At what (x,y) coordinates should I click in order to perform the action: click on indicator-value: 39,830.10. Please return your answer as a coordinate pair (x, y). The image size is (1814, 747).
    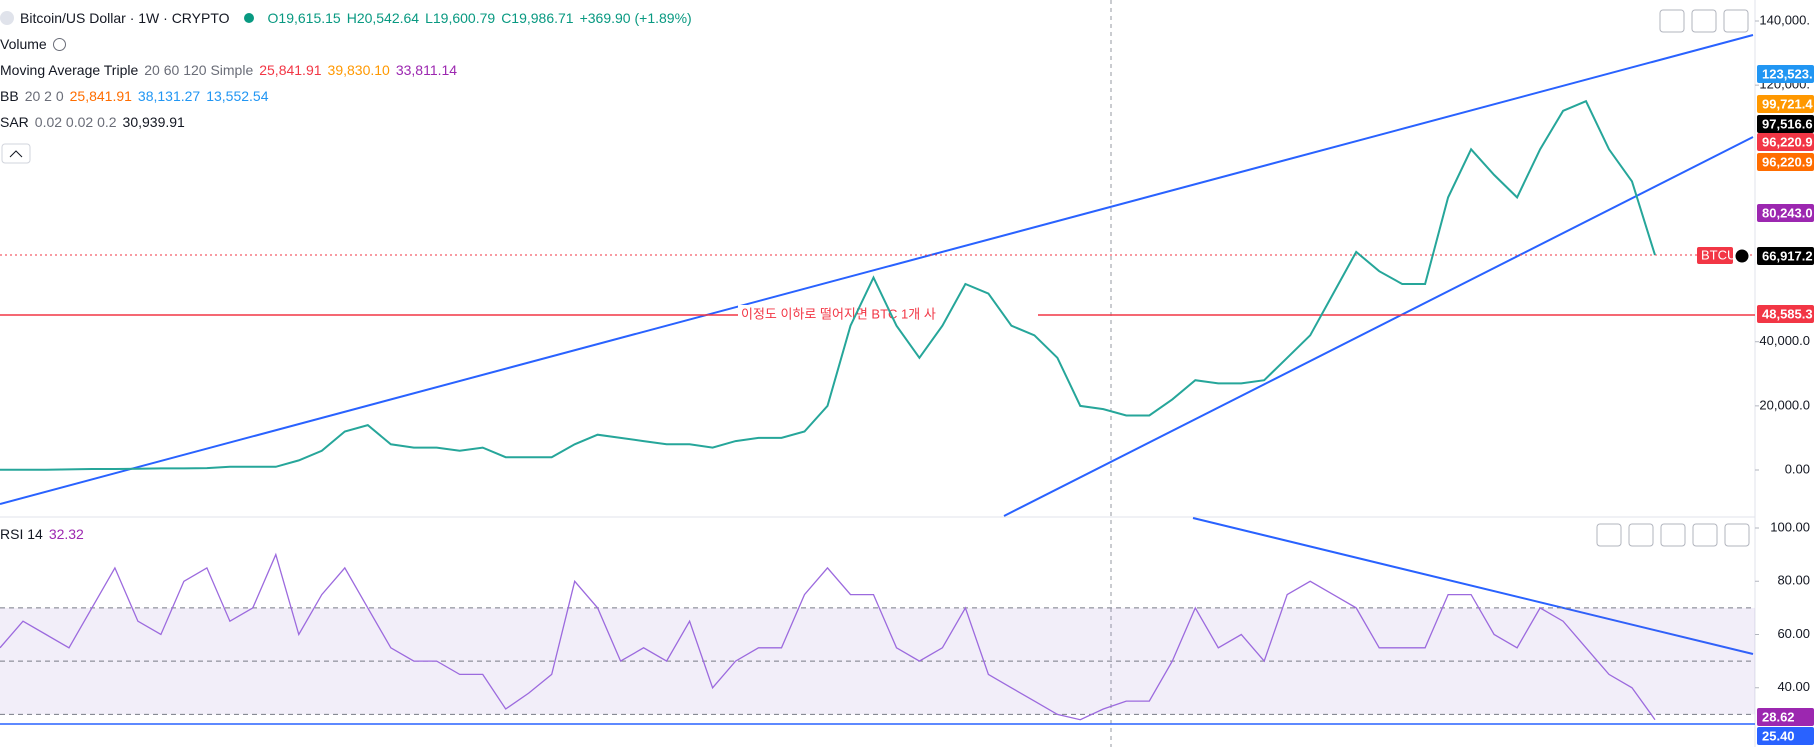
    Looking at the image, I should click on (358, 70).